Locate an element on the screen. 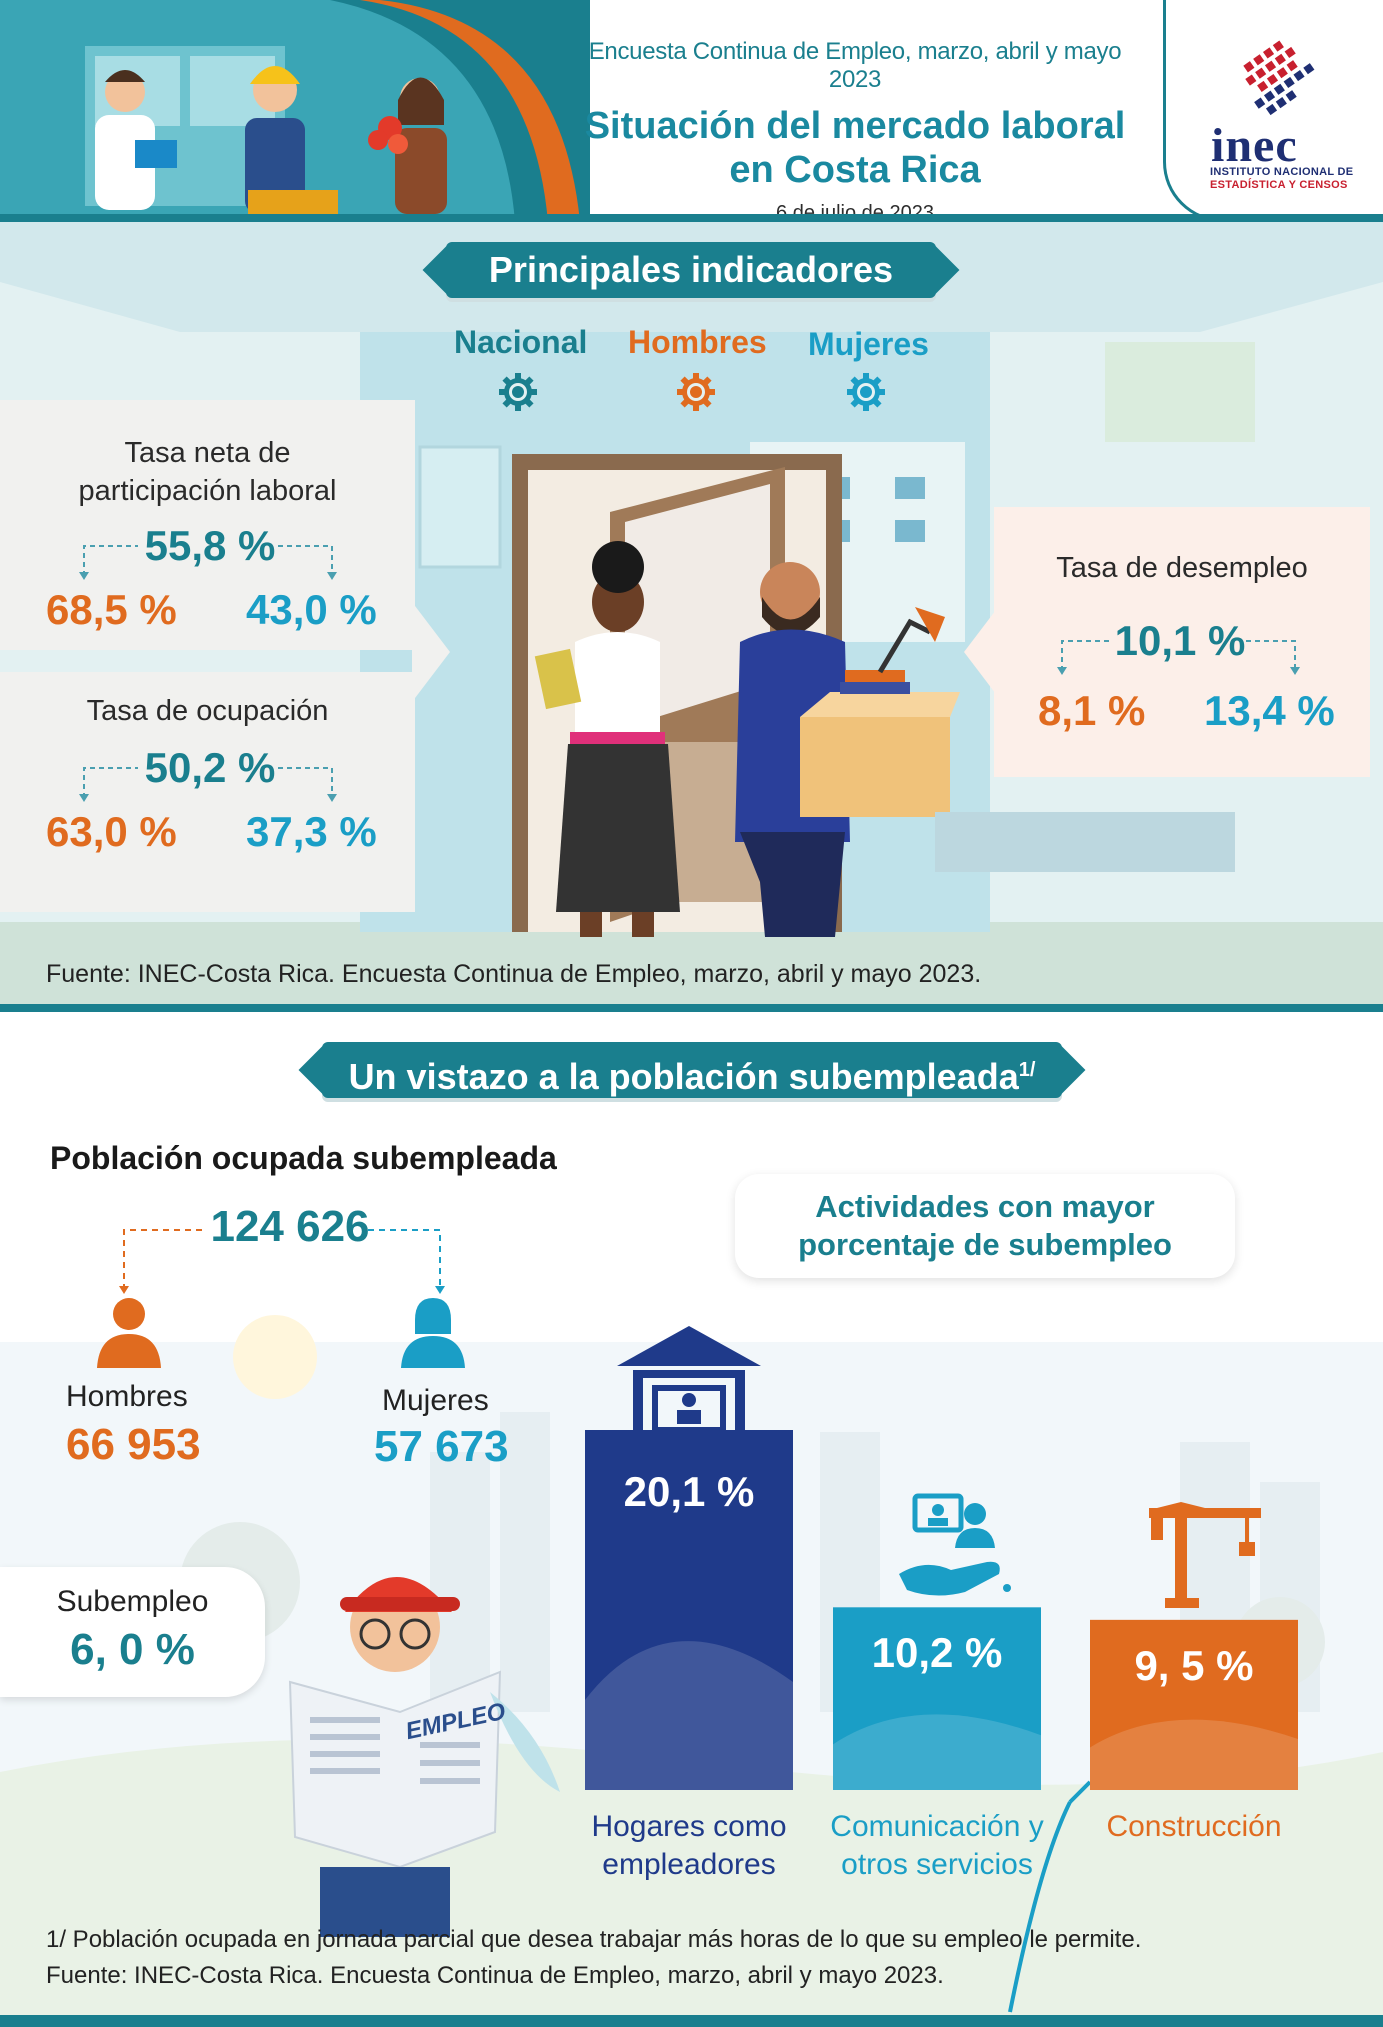  communication-services-icon is located at coordinates (955, 1544).